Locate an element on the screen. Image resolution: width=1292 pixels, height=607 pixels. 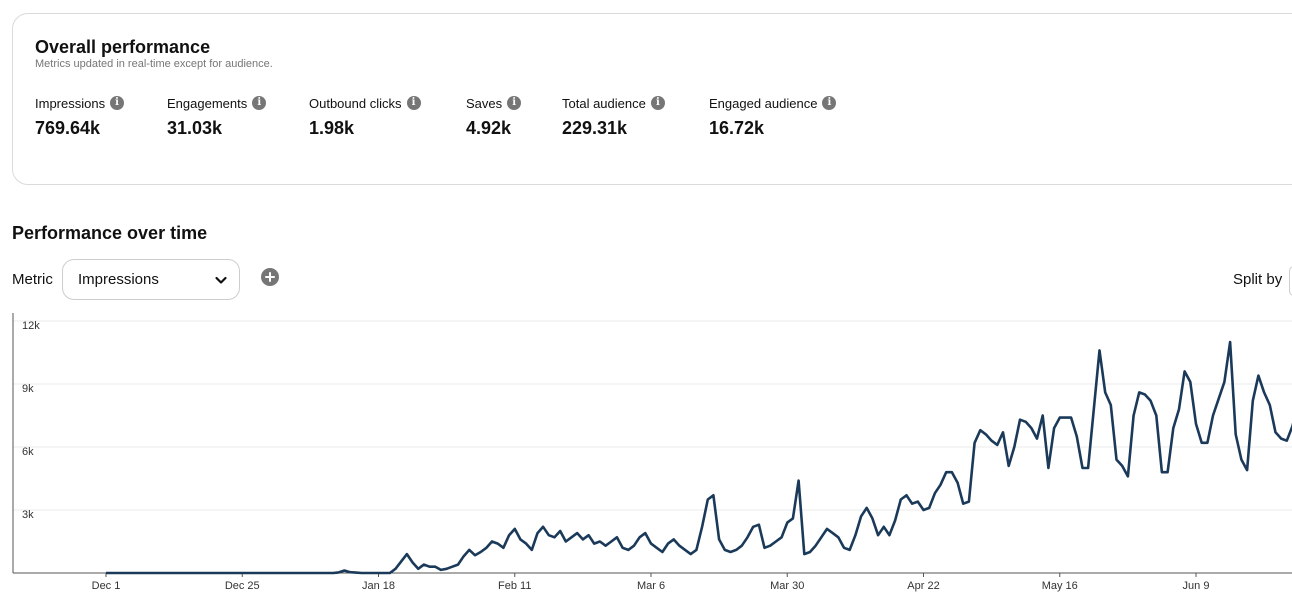
performance-over-time-title: Performance over time is located at coordinates (110, 233).